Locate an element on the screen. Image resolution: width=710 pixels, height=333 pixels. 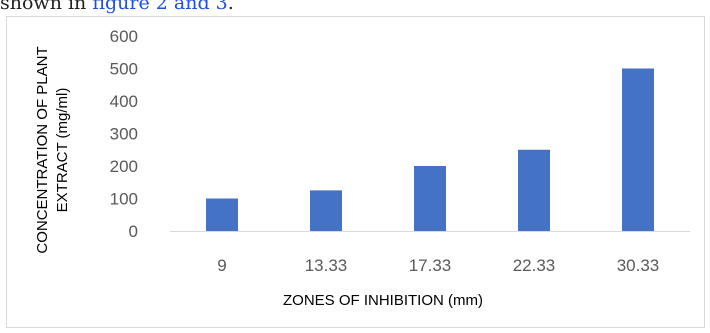
header-text: shown in figure 2 and 3. is located at coordinates (117, 9).